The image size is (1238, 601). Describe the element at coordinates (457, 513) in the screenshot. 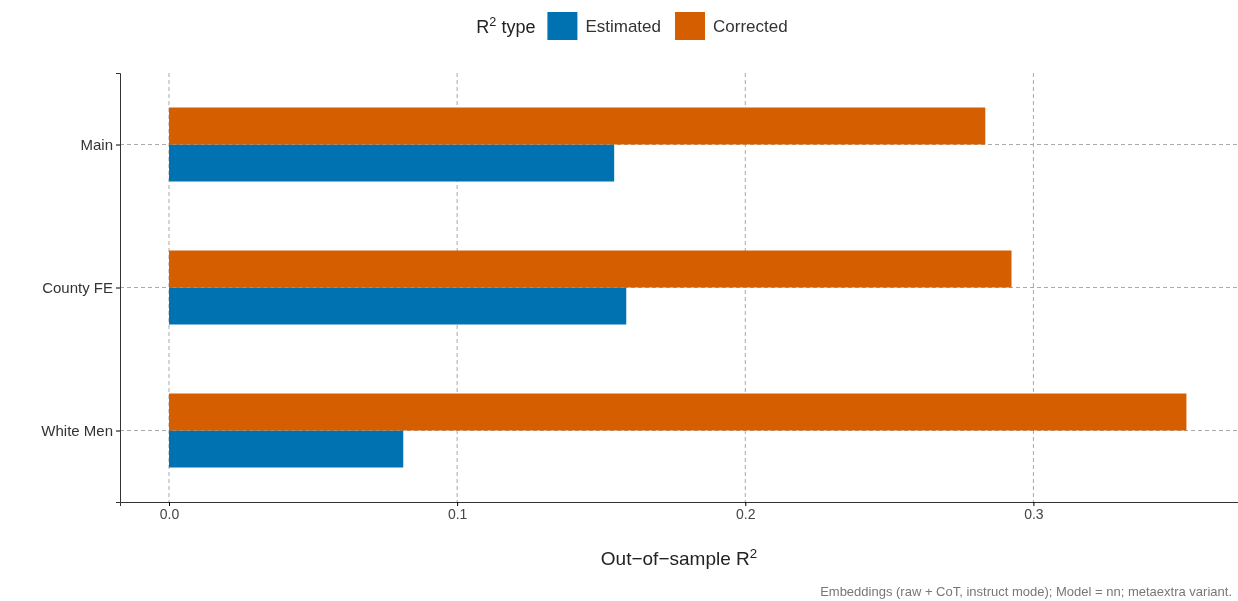

I see `x-tick-label: 0.1` at that location.